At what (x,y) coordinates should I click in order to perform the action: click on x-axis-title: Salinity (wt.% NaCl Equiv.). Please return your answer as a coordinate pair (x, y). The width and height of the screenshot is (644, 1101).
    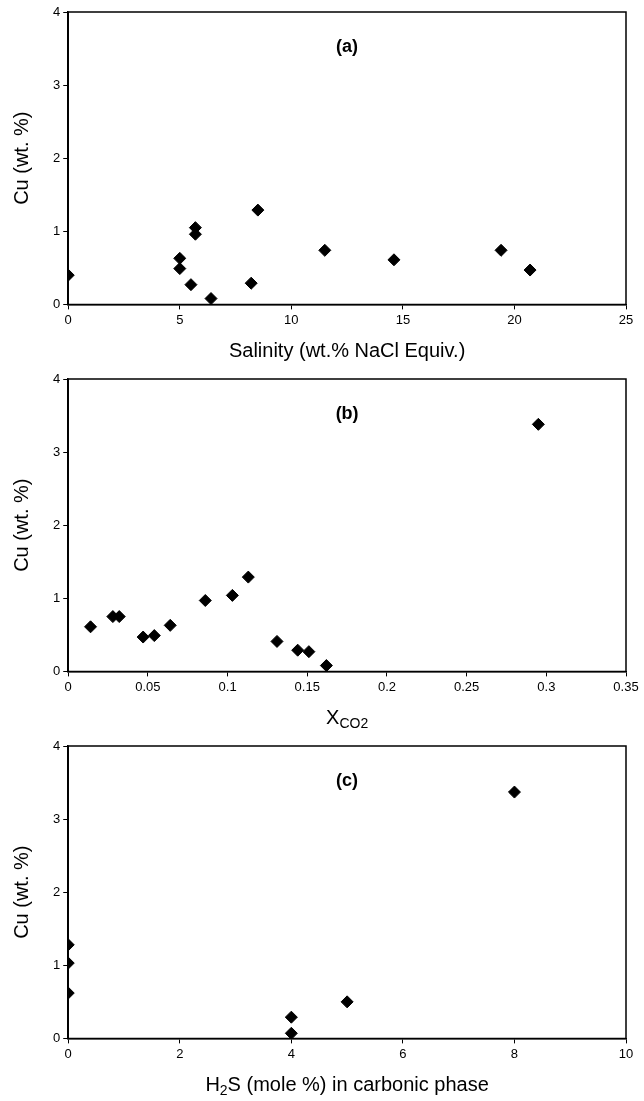
    Looking at the image, I should click on (347, 349).